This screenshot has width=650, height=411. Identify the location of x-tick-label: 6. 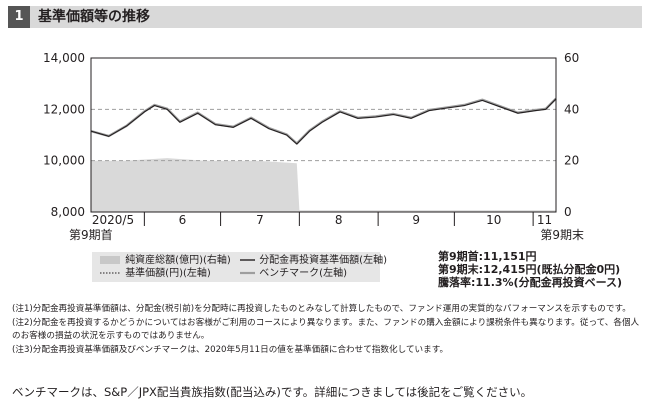
(183, 220).